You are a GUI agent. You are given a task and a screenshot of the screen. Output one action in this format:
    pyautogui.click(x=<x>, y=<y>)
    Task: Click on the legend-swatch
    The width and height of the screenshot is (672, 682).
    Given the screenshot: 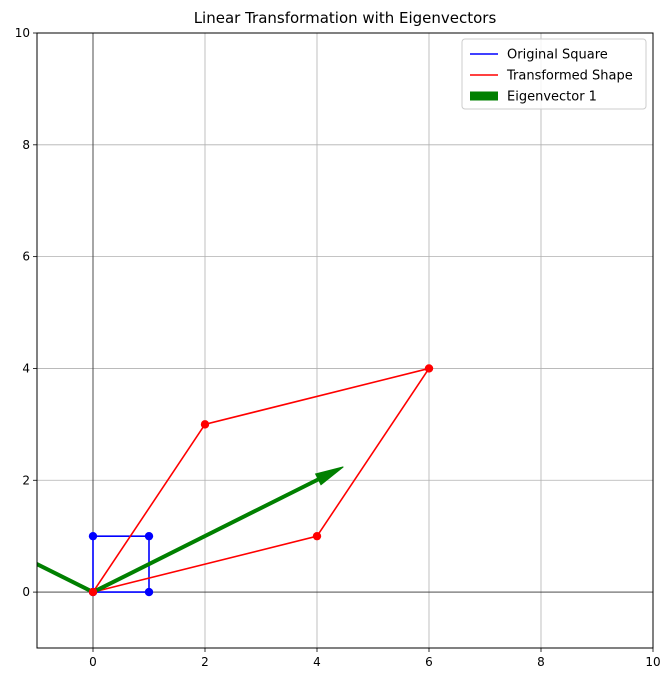 What is the action you would take?
    pyautogui.click(x=484, y=96)
    